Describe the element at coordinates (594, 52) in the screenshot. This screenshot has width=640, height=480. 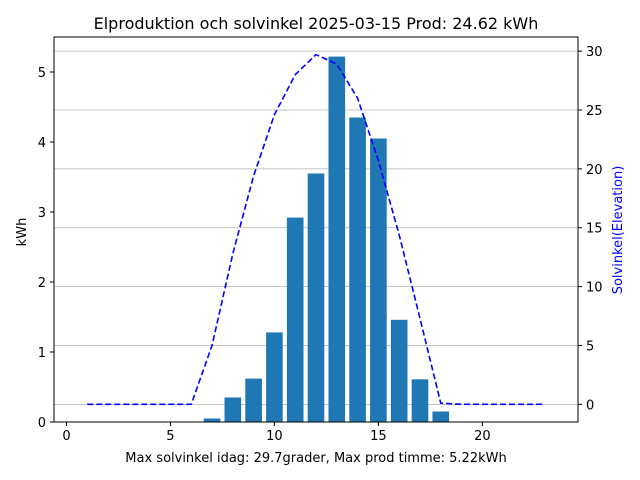
I see `y2-tick-label: 30` at that location.